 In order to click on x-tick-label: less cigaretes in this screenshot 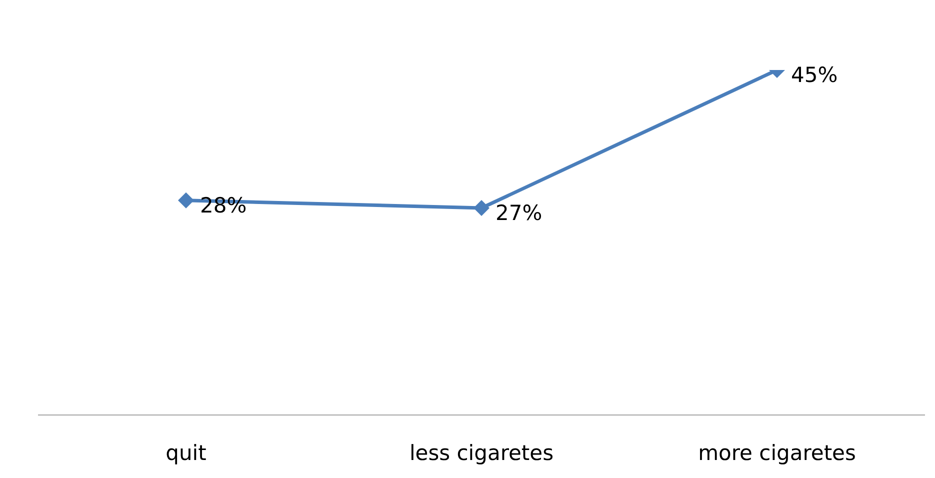, I will do `click(481, 452)`.